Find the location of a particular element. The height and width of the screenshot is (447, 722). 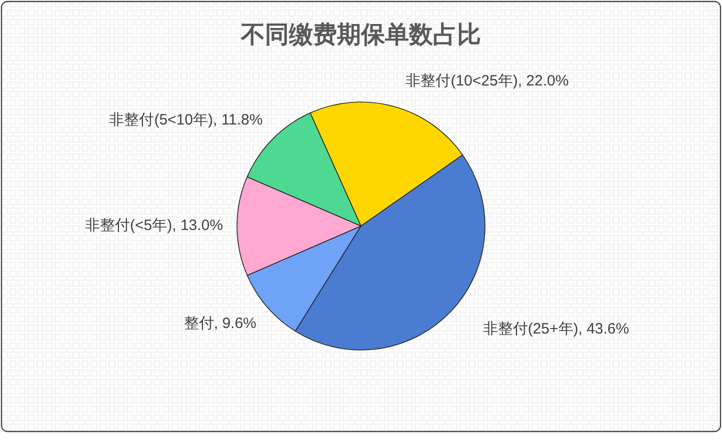

chart-title: 不同缴费期保单数占比 is located at coordinates (360, 34).